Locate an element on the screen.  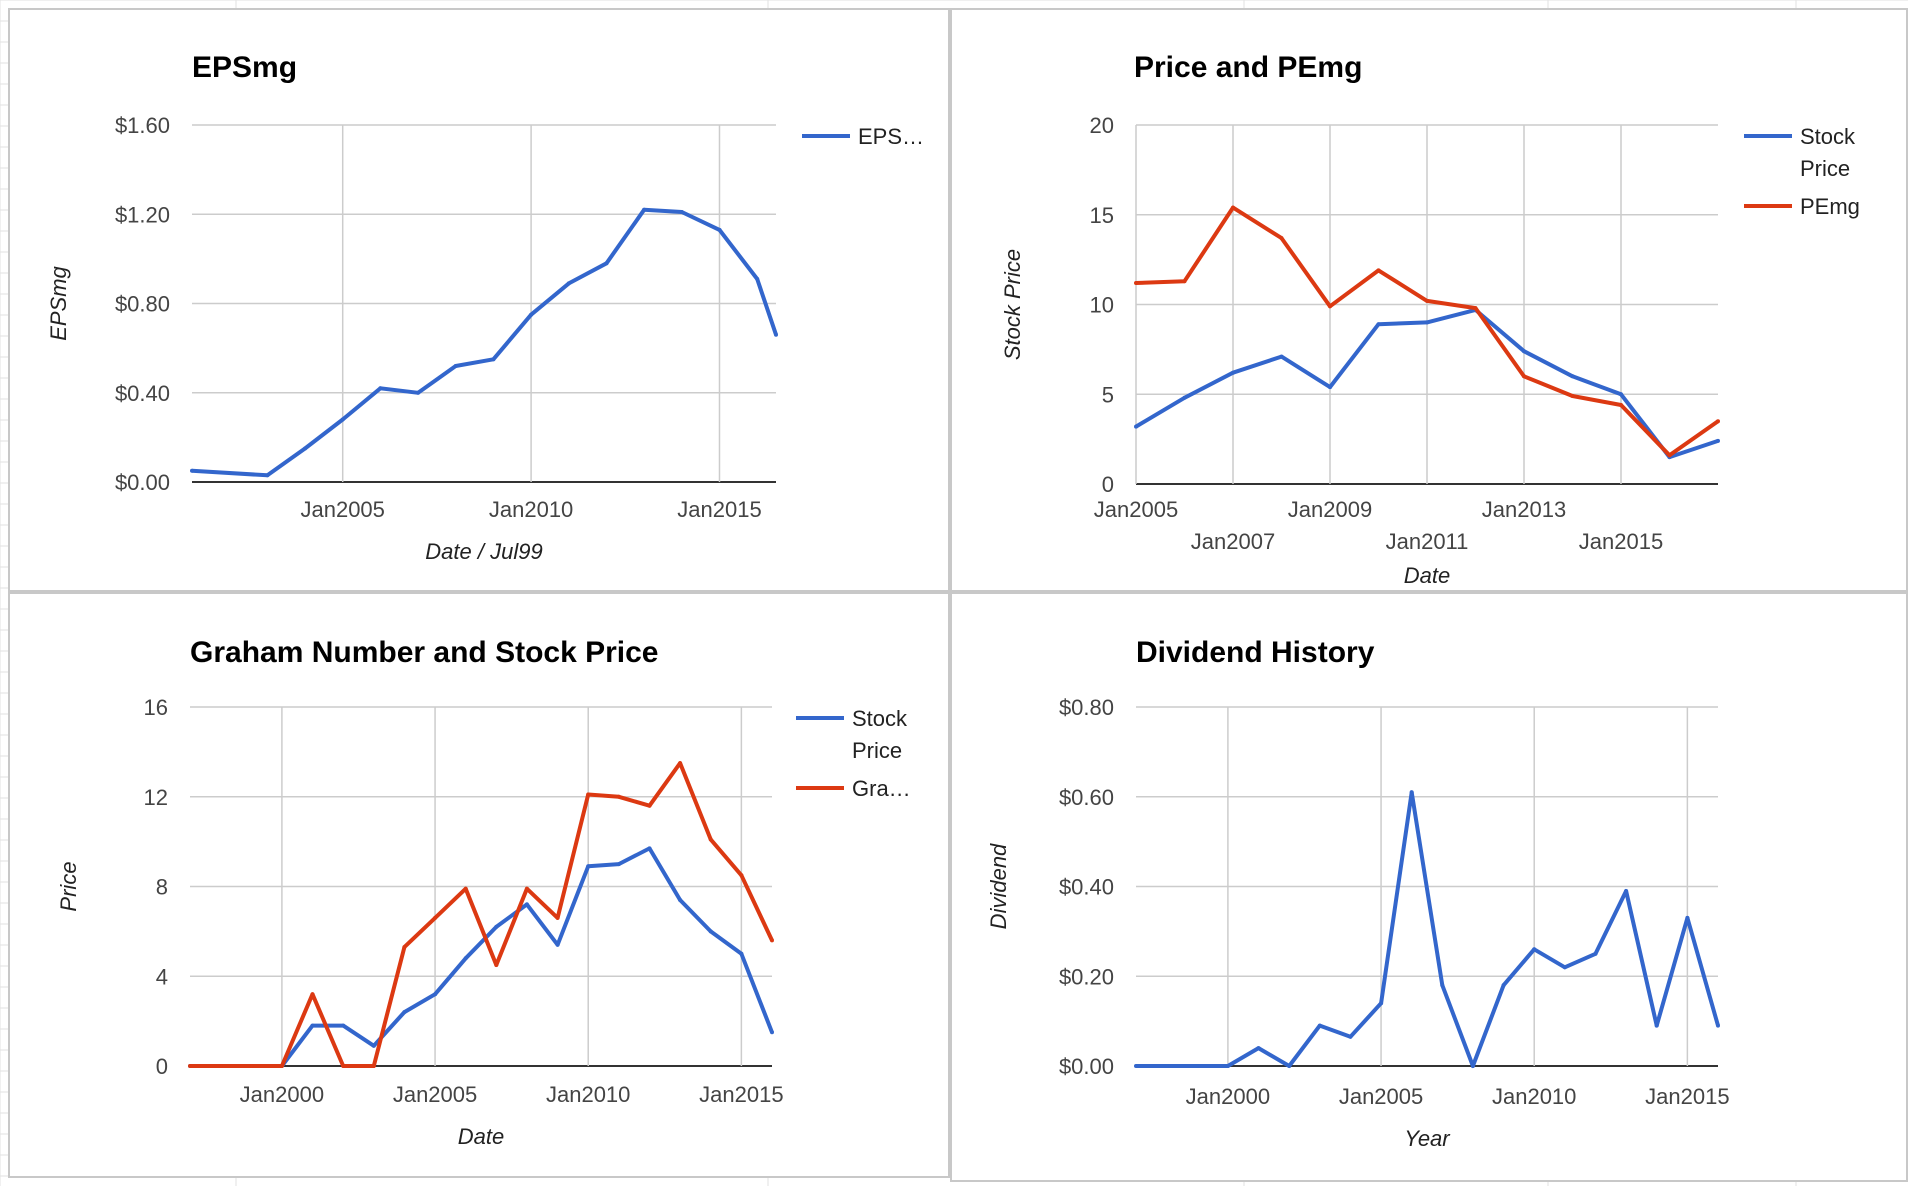
series-line-eps is located at coordinates (484, 342).